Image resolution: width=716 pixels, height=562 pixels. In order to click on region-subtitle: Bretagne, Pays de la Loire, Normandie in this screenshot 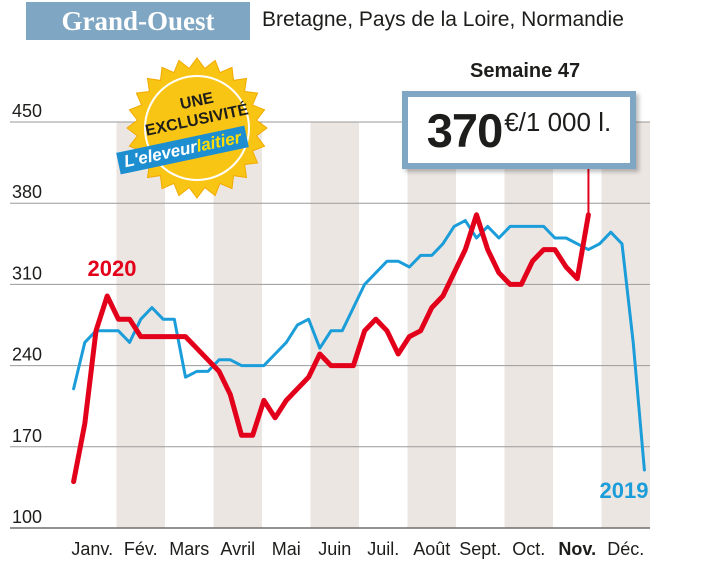, I will do `click(443, 19)`.